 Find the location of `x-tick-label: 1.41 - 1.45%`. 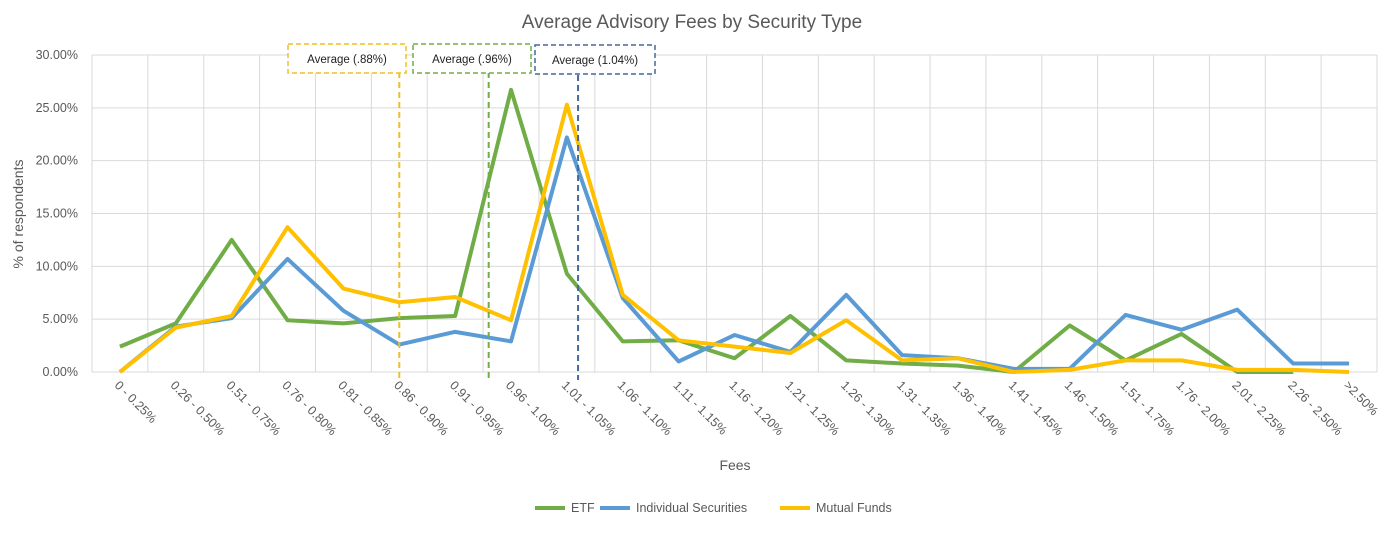

x-tick-label: 1.41 - 1.45% is located at coordinates (1036, 408).